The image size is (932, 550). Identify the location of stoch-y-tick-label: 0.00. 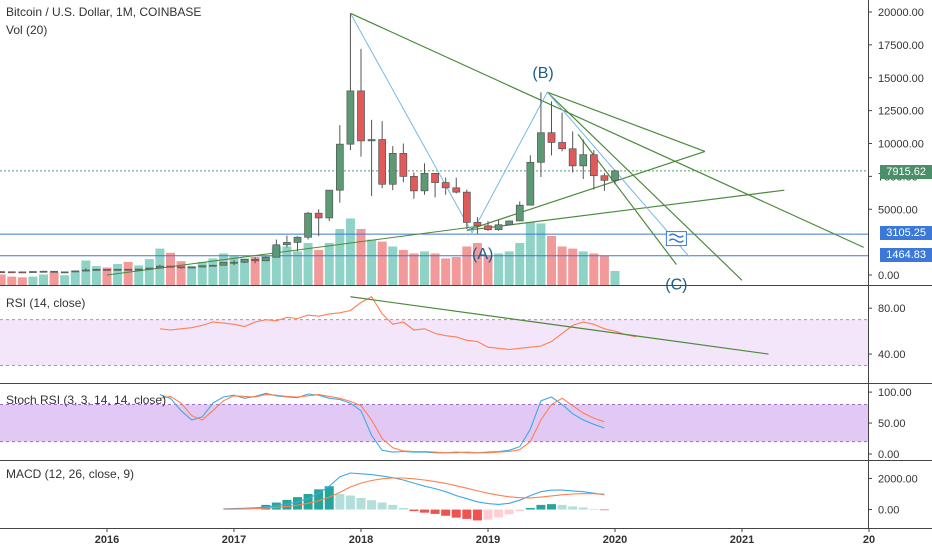
(888, 455).